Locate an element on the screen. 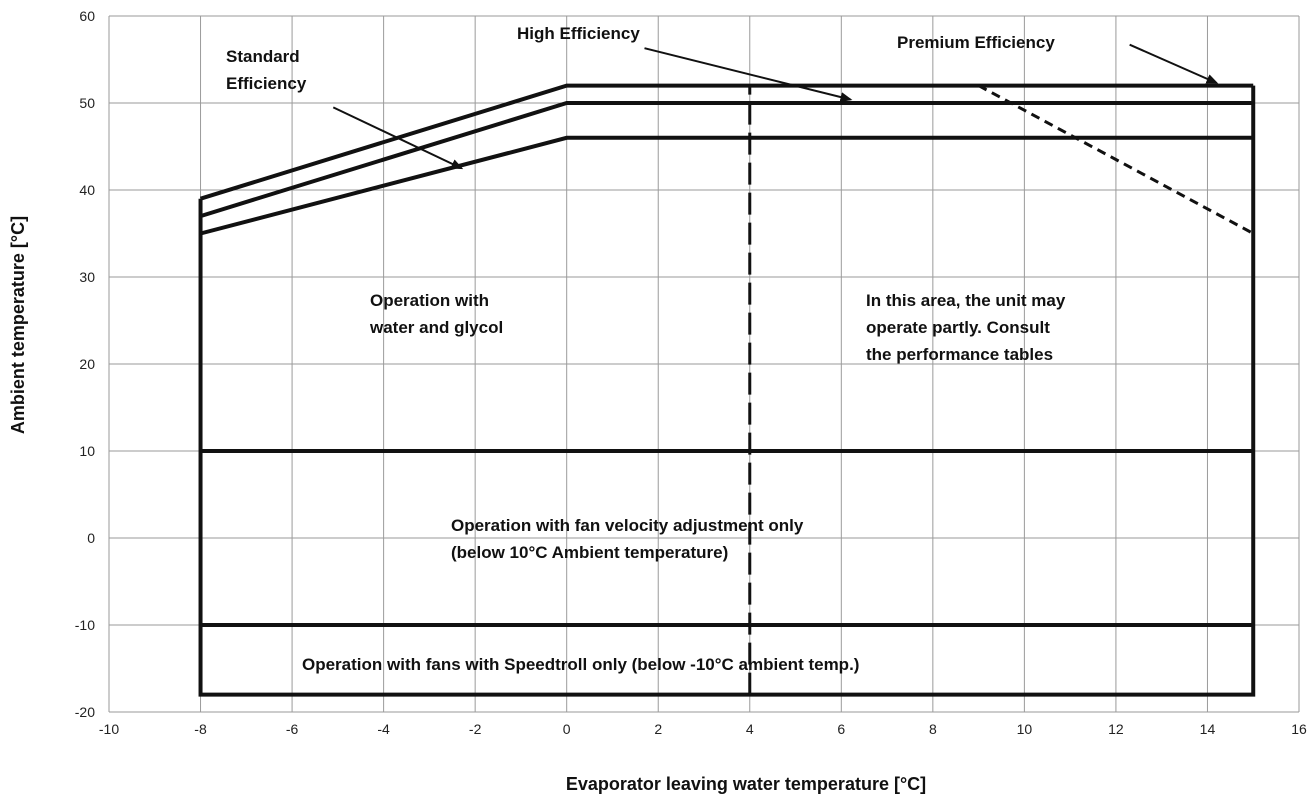  x-tick-label: -8 is located at coordinates (200, 729).